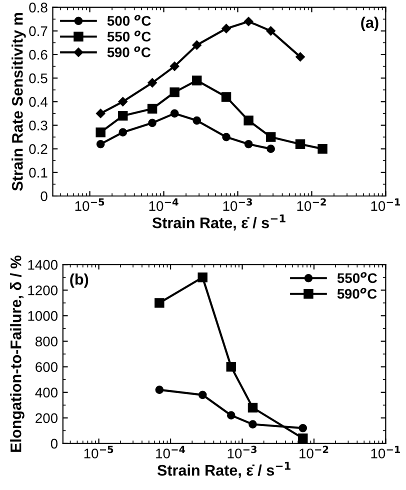 The image size is (406, 490). Describe the element at coordinates (357, 278) in the screenshot. I see `legend-label: 550$^{o}$C` at that location.